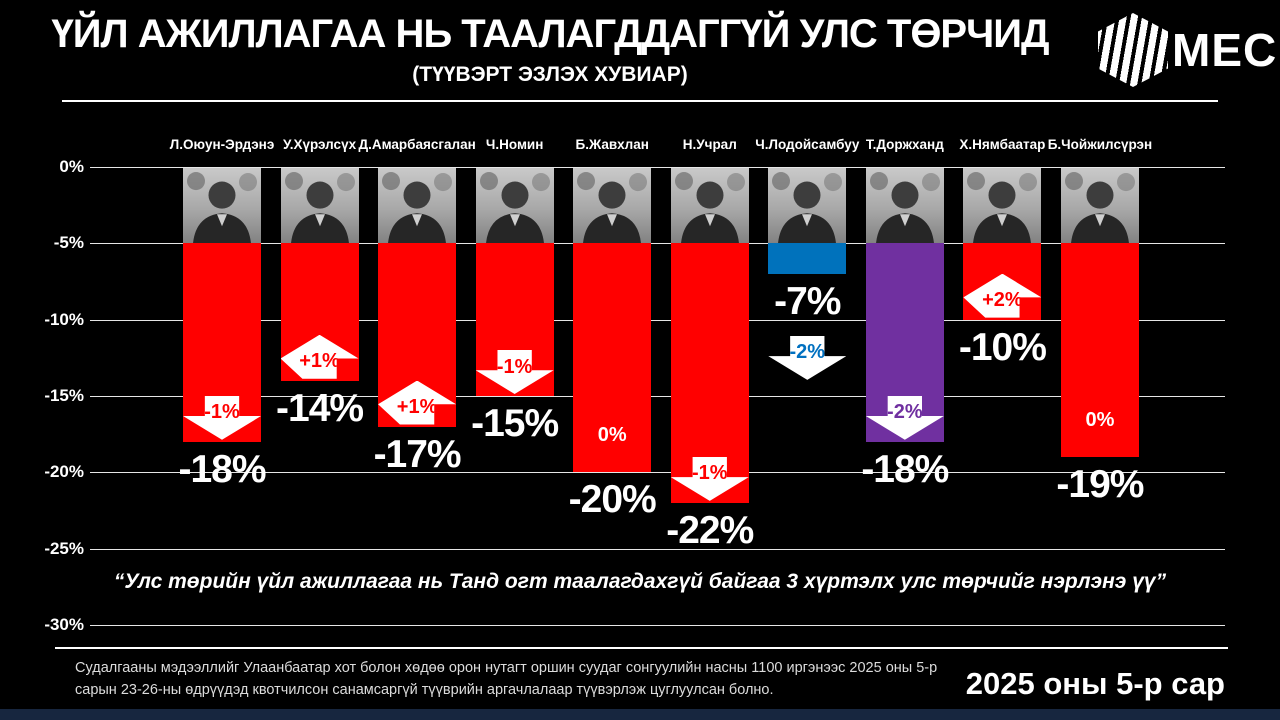  What do you see at coordinates (514, 144) in the screenshot?
I see `politician-name: Ч.Номин` at bounding box center [514, 144].